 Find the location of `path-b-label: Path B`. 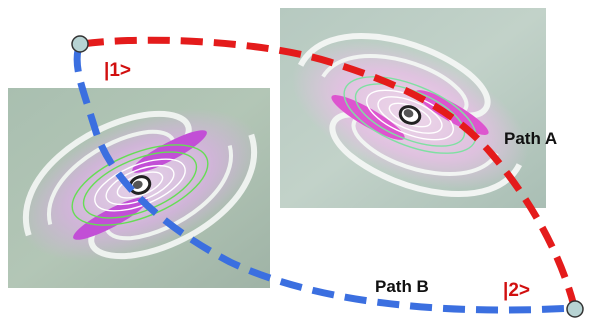

path-b-label: Path B is located at coordinates (402, 286).